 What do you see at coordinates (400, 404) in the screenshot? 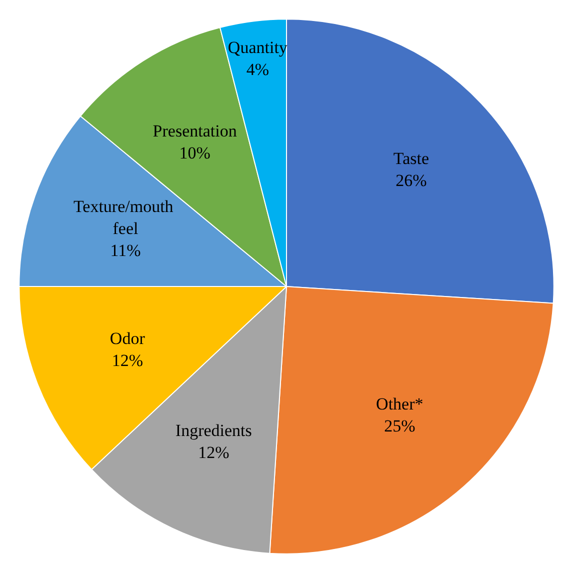
I see `slice-label: Other*` at bounding box center [400, 404].